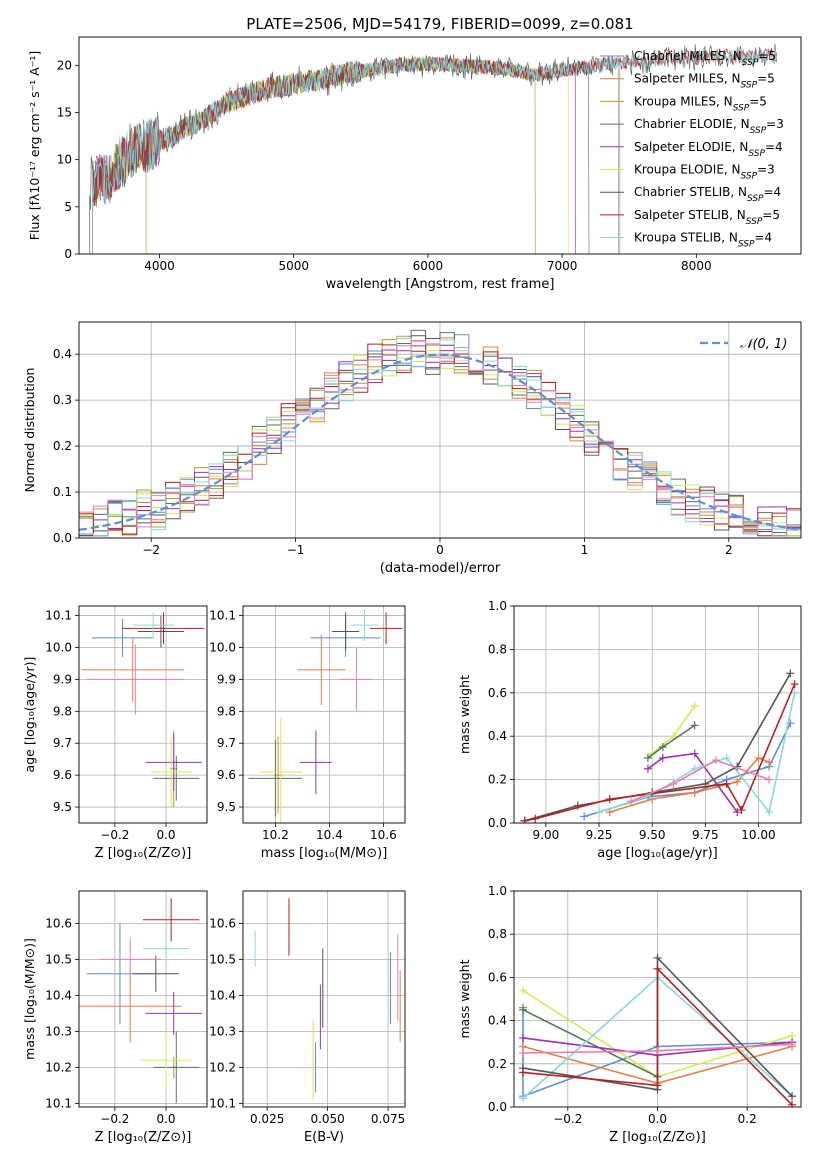  I want to click on normal-curve, so click(440, 442).